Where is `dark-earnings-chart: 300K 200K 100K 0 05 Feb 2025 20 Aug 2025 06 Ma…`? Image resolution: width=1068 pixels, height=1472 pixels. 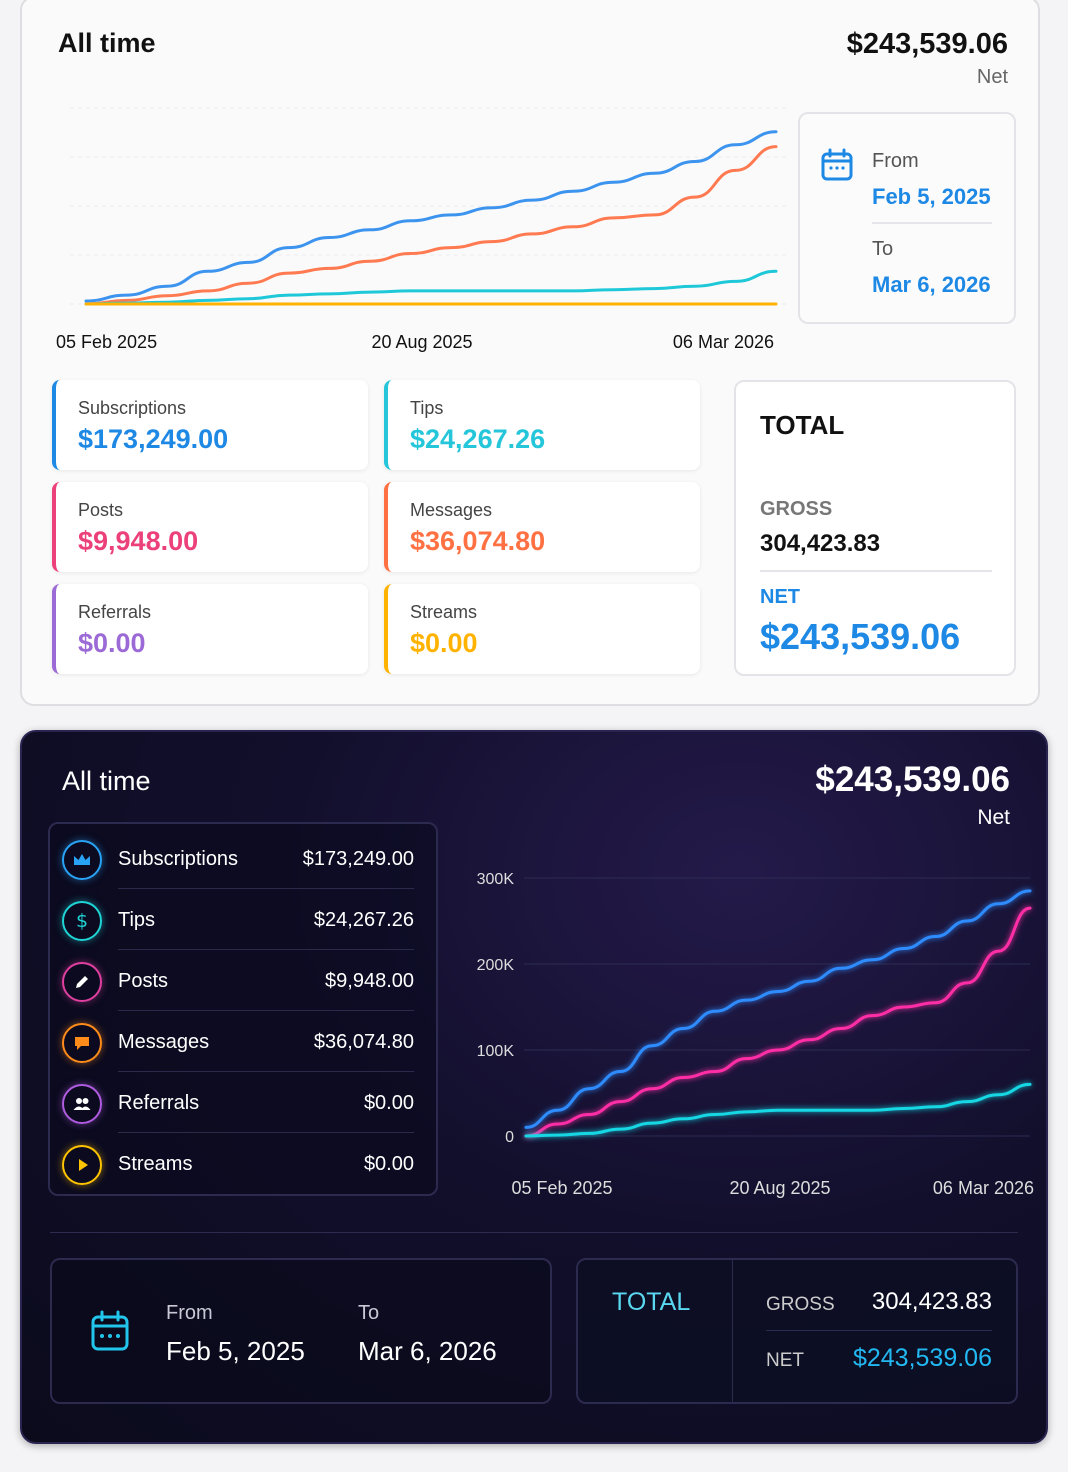
dark-earnings-chart: 300K 200K 100K 0 05 Feb 2025 20 Aug 2025 06 Ma… is located at coordinates (755, 1034).